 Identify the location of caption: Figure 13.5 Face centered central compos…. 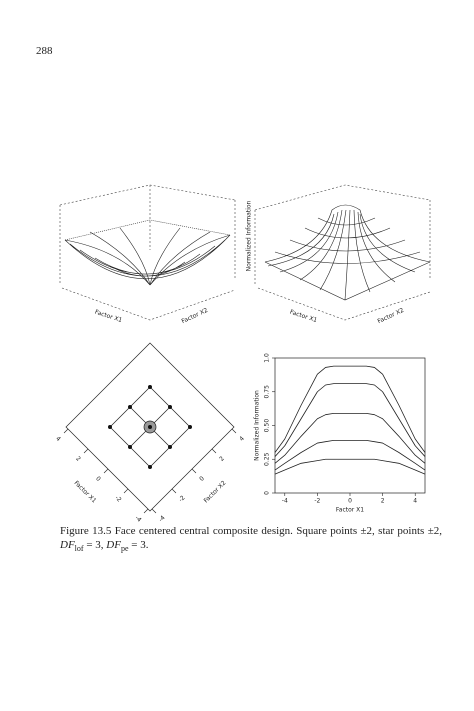
(251, 540).